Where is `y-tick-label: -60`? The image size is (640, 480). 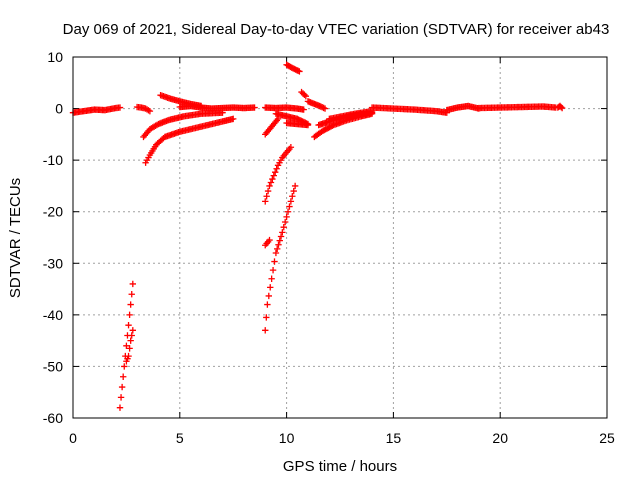
y-tick-label: -60 is located at coordinates (53, 418).